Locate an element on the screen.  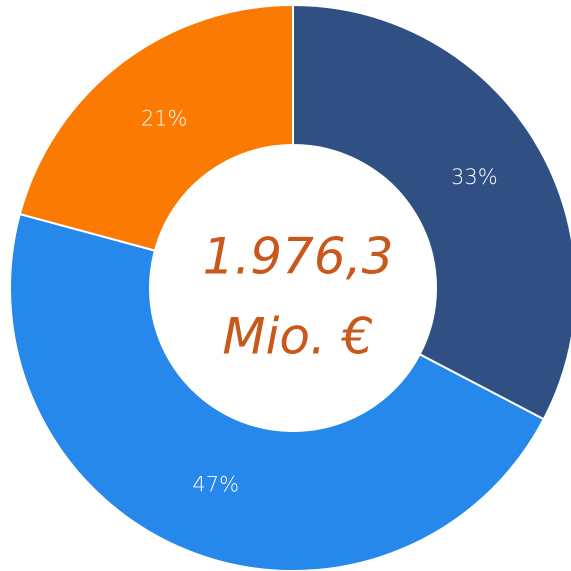
value-label: 33% is located at coordinates (474, 177).